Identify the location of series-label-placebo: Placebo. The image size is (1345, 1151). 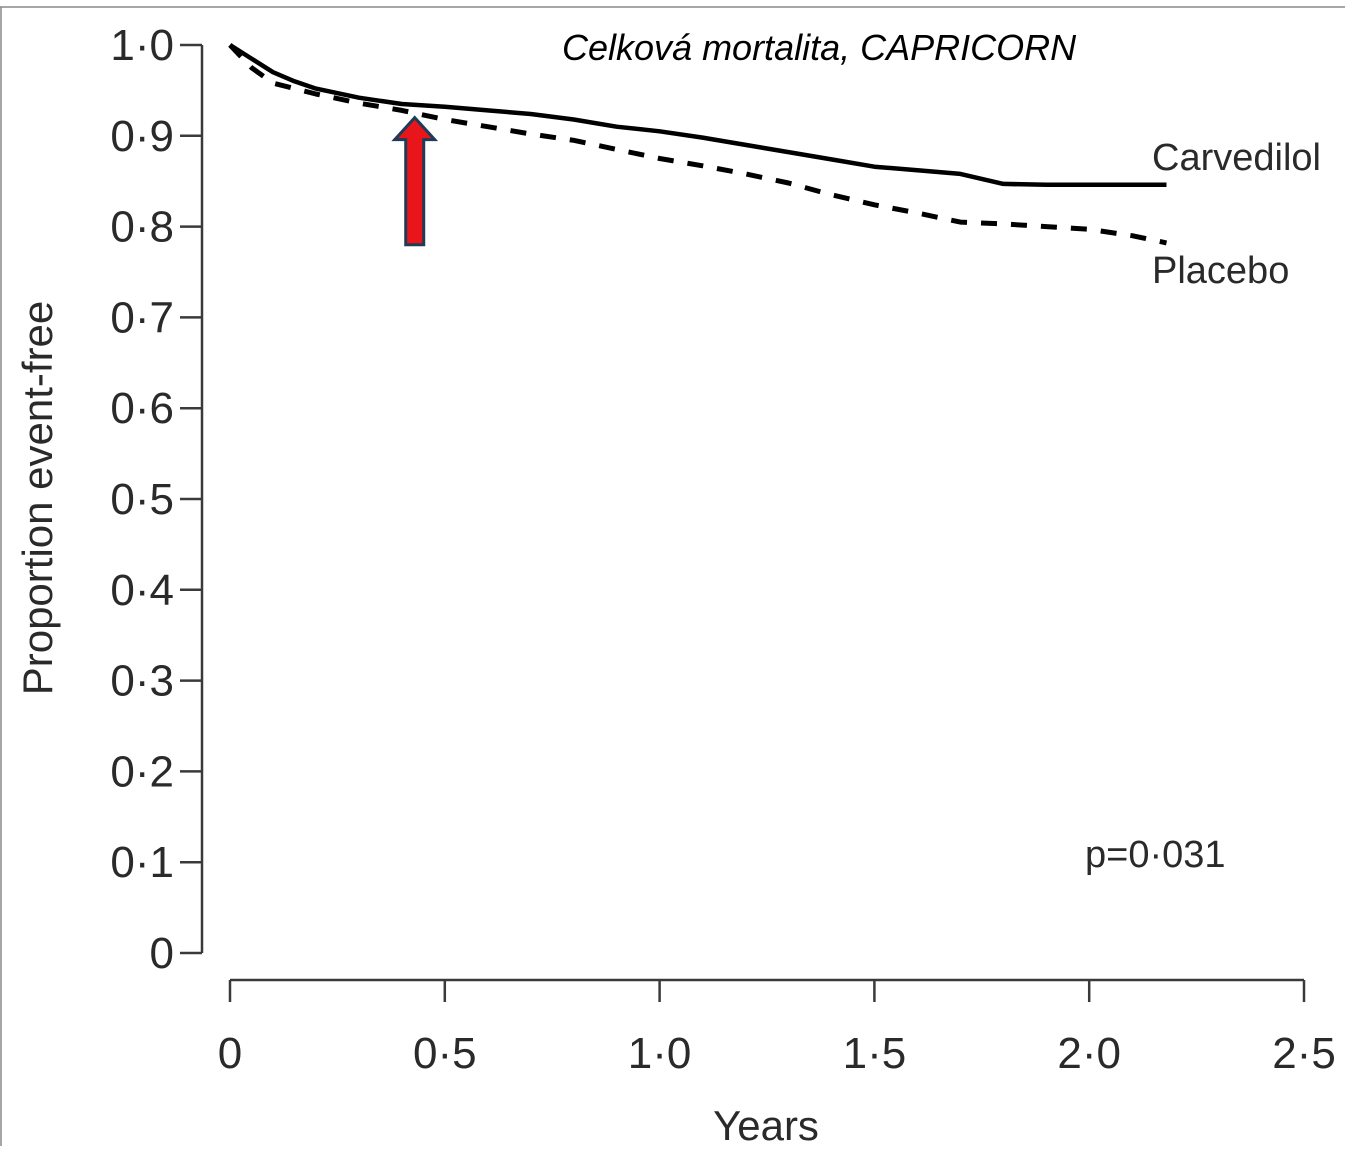
(1220, 271).